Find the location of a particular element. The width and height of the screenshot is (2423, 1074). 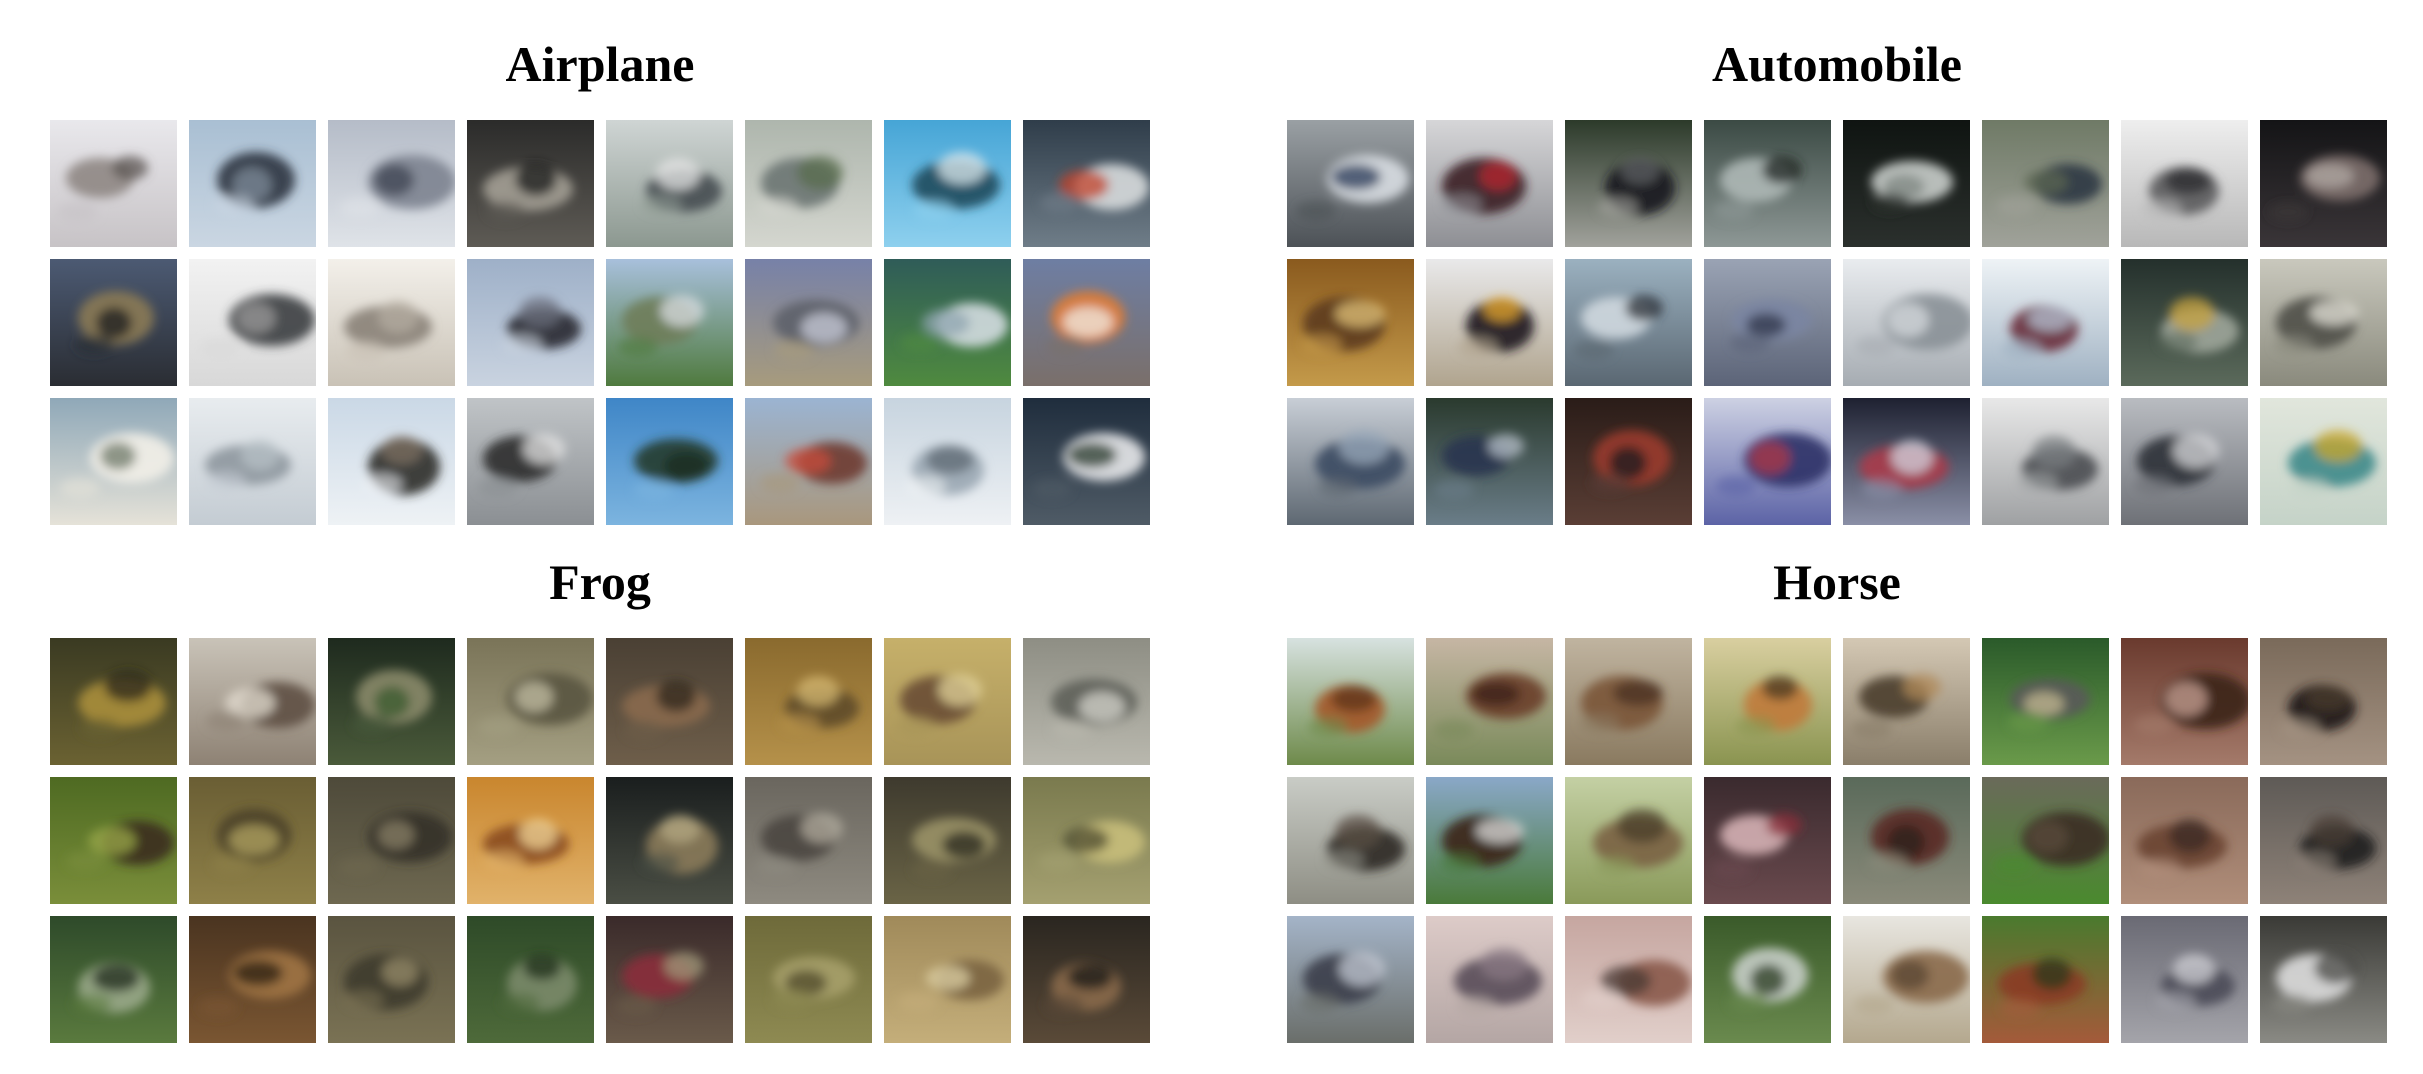

panel-title-airplane: Airplane is located at coordinates (600, 64).